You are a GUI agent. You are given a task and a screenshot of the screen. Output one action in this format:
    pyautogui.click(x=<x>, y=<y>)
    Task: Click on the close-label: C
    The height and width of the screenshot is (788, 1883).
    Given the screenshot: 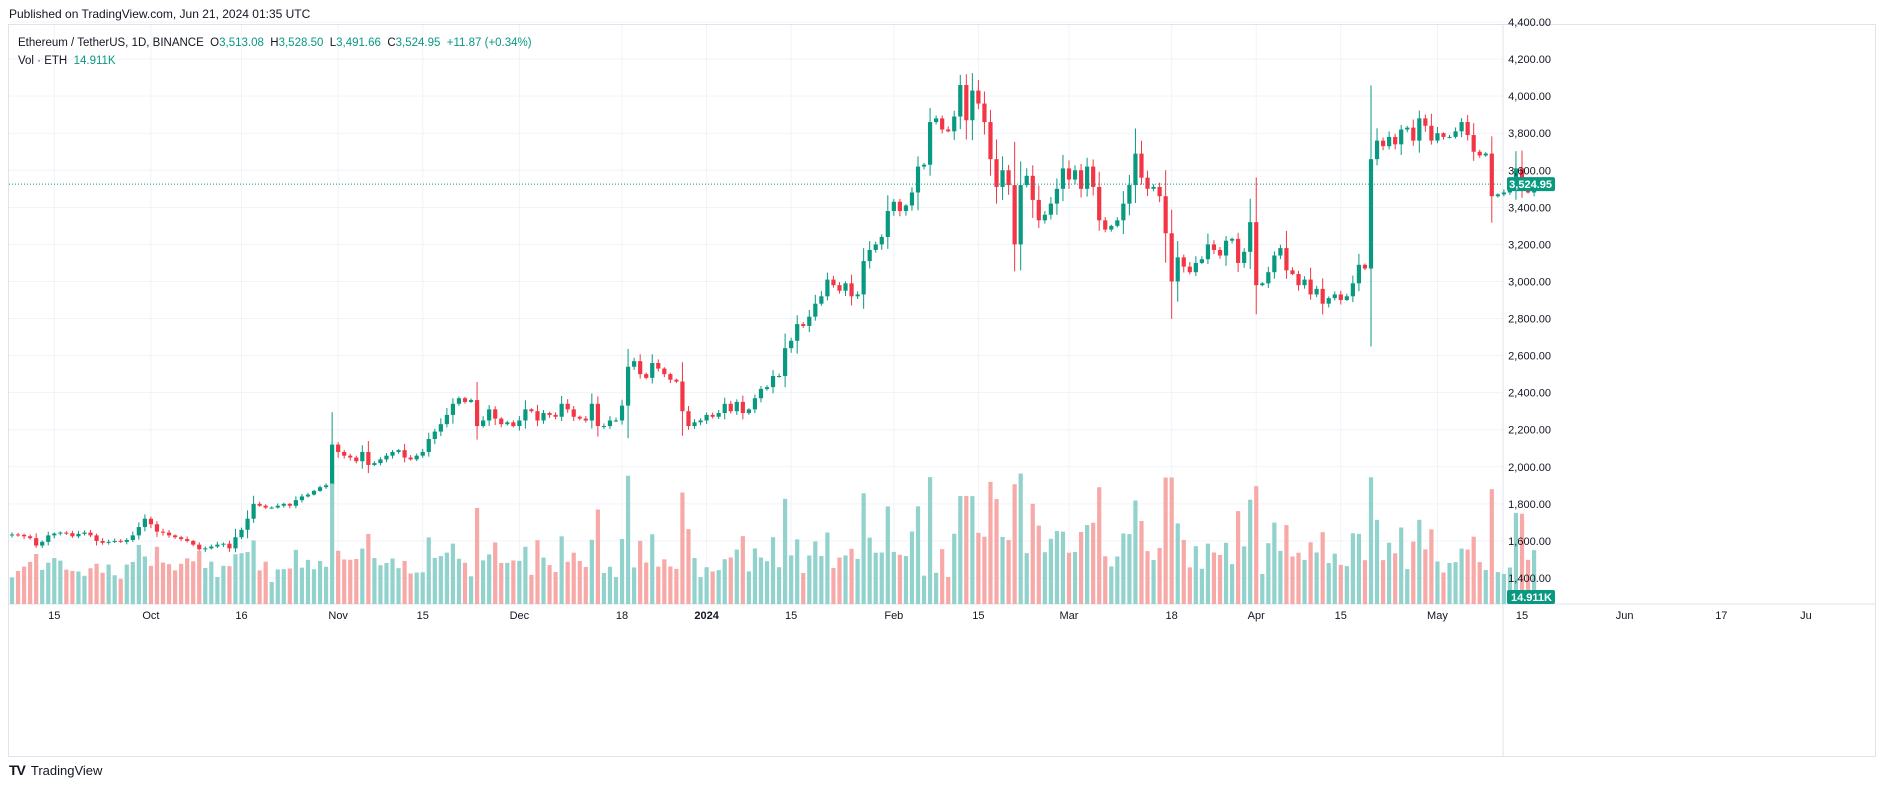 What is the action you would take?
    pyautogui.click(x=391, y=43)
    